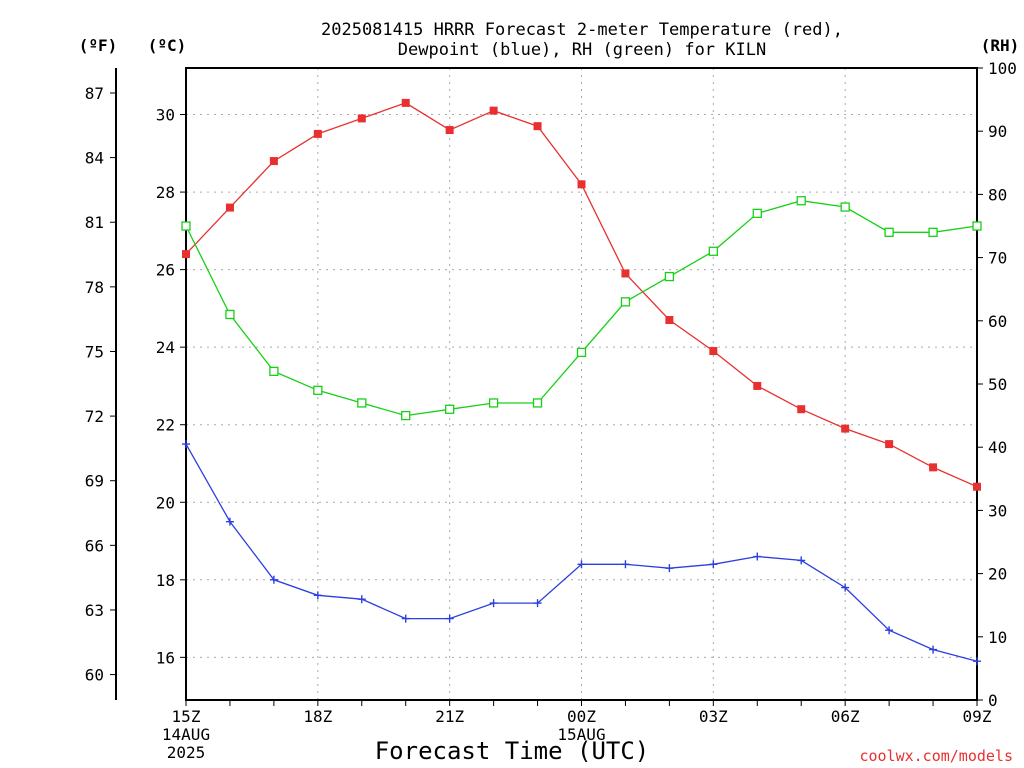  What do you see at coordinates (997, 194) in the screenshot?
I see `rh-tick-label: 80` at bounding box center [997, 194].